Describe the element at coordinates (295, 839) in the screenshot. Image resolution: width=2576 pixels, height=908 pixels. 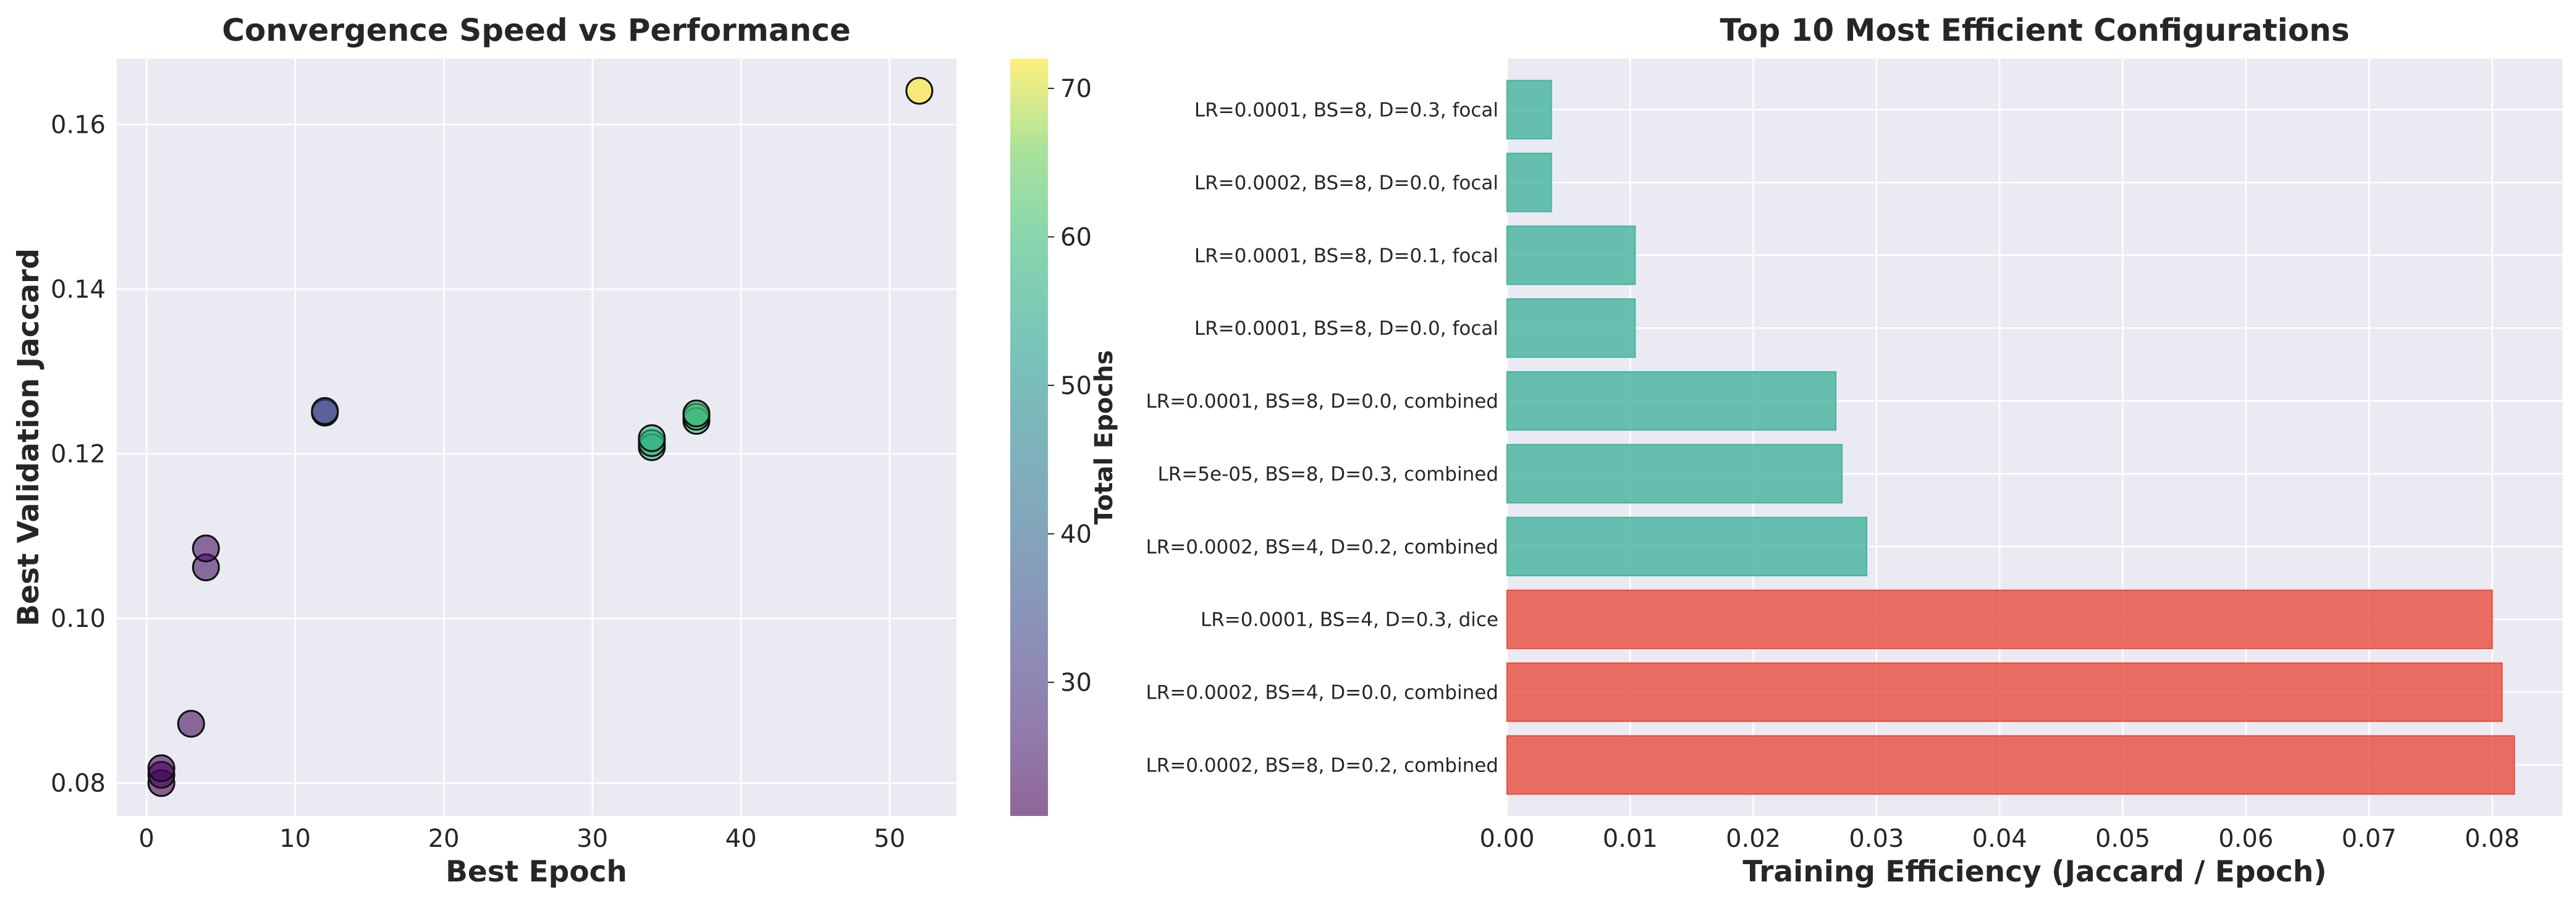
I see `scatter-x-tick-label: 10` at that location.